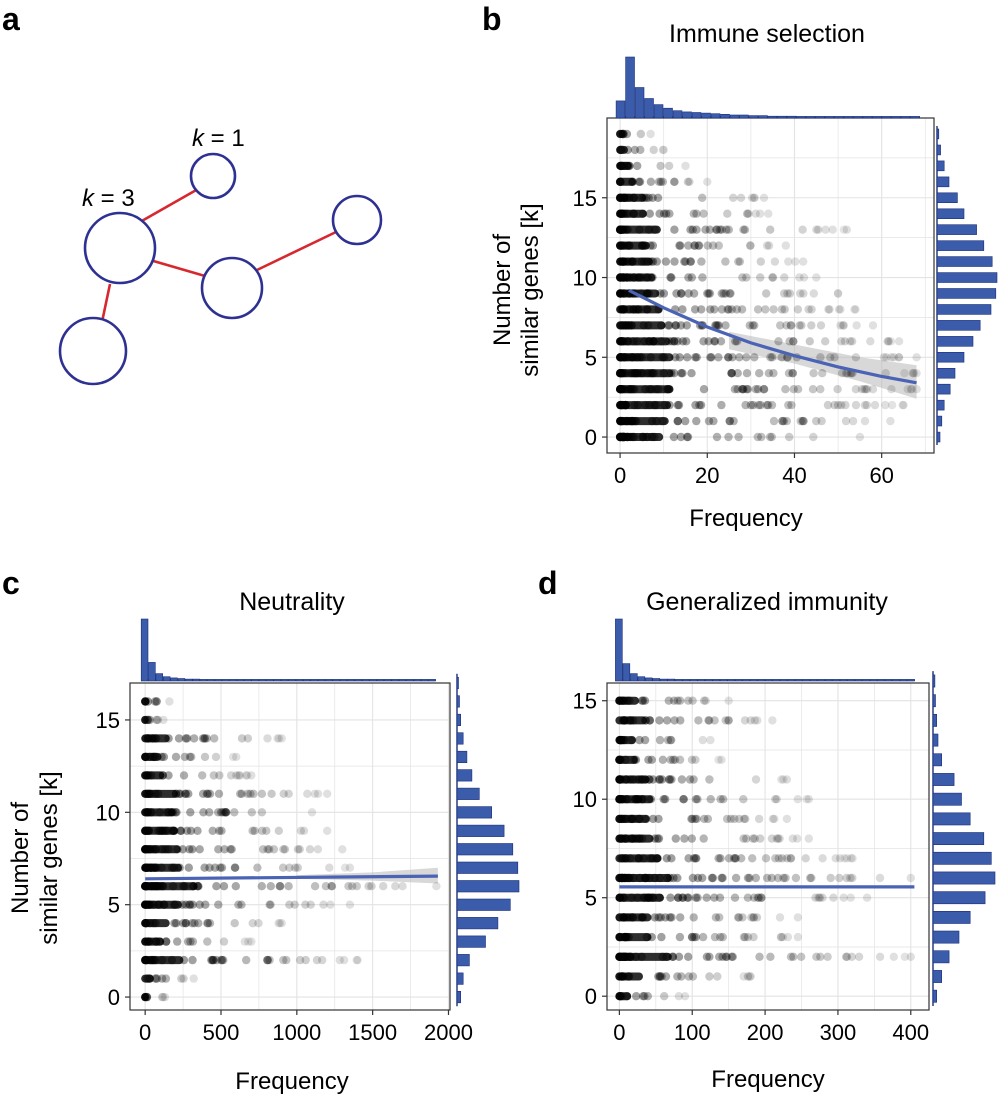 Image resolution: width=998 pixels, height=1097 pixels. What do you see at coordinates (620, 475) in the screenshot?
I see `x-tick-label: 0` at bounding box center [620, 475].